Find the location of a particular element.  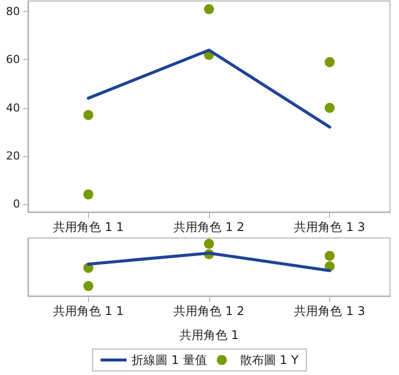

y-tick-label: 40 is located at coordinates (13, 107).